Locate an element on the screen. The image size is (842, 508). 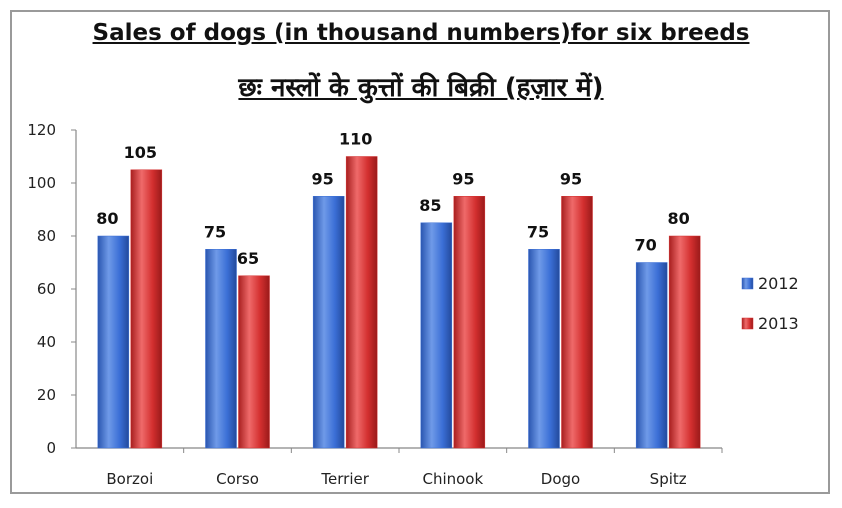
bar-2013-terrier is located at coordinates (361, 302).